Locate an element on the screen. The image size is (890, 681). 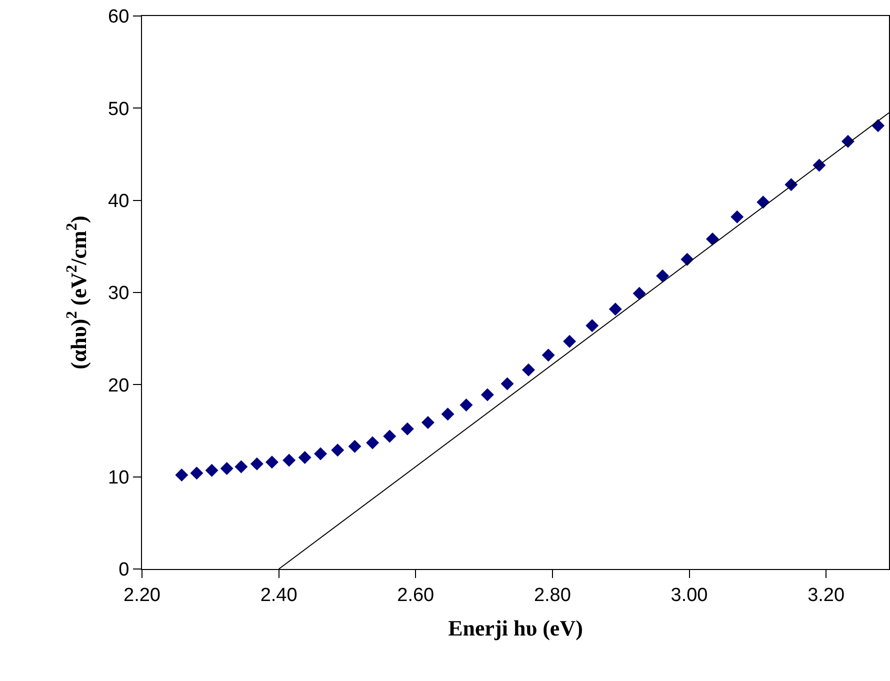
x-tick-label: 3.00 is located at coordinates (689, 595).